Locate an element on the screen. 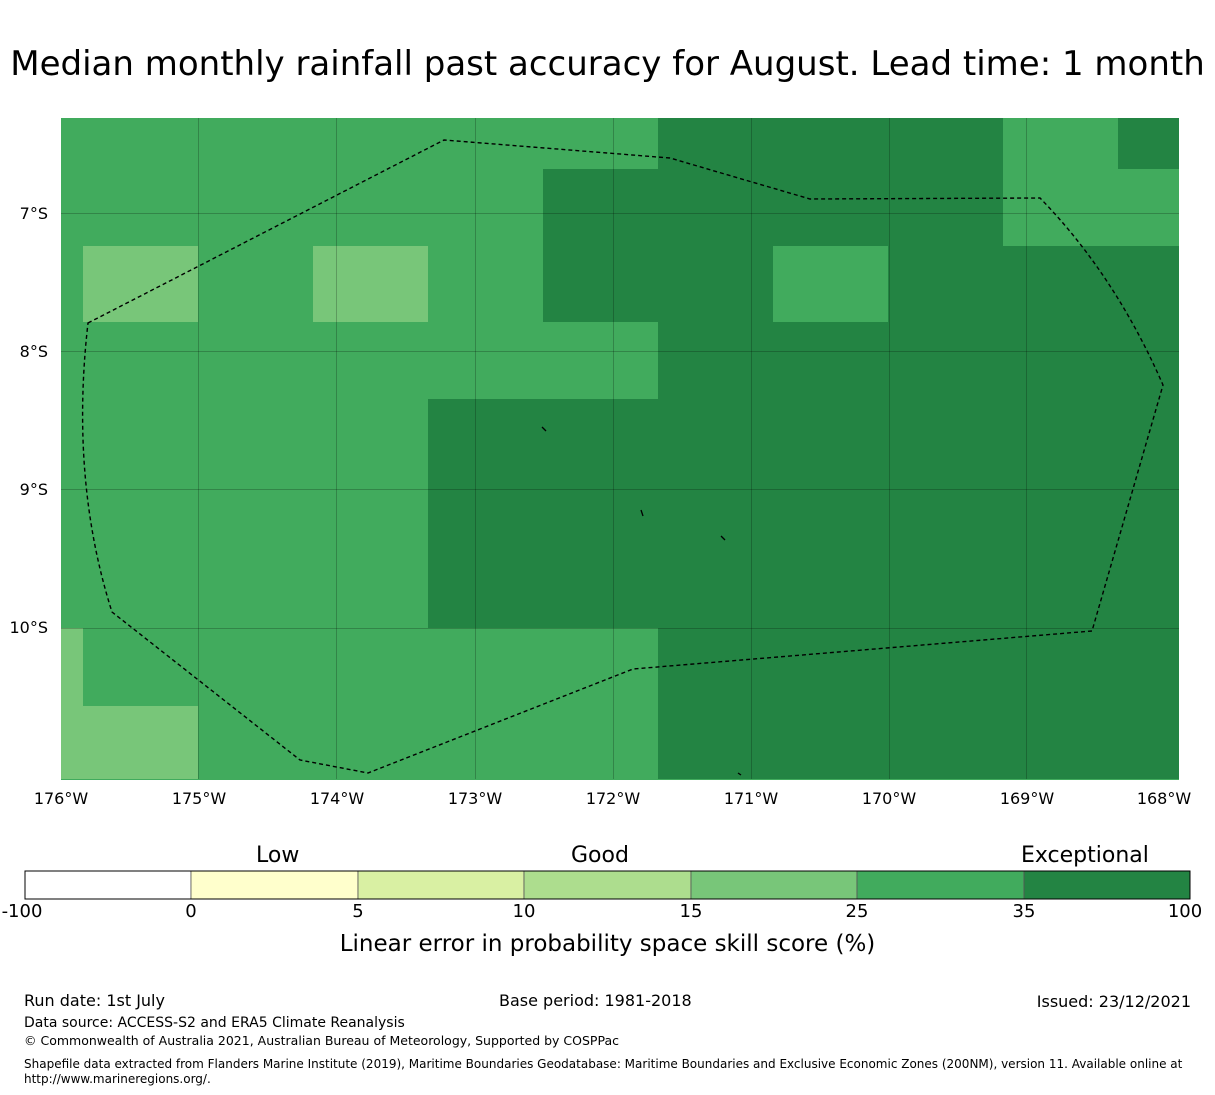 The height and width of the screenshot is (1095, 1215). colorbar-tick: 15 is located at coordinates (691, 911).